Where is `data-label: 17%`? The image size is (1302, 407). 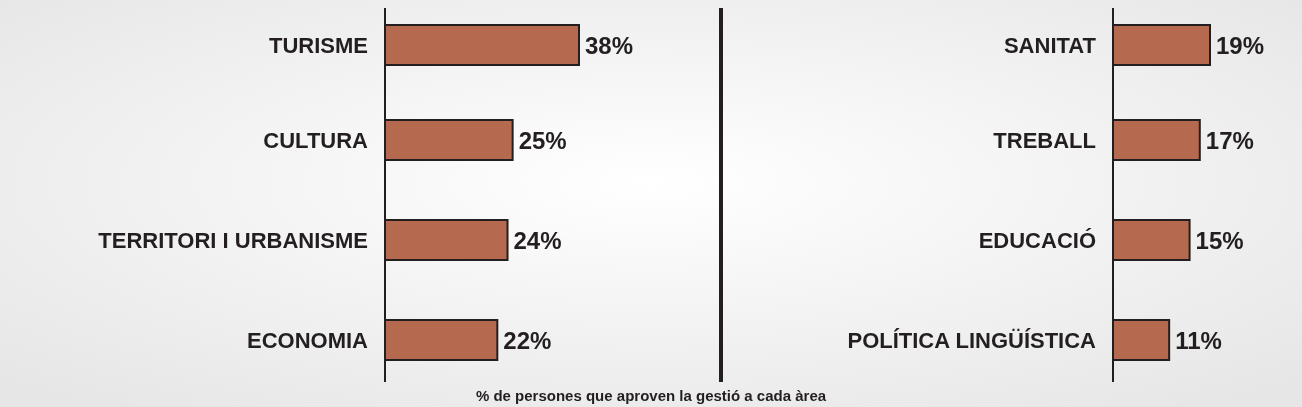
data-label: 17% is located at coordinates (1229, 140).